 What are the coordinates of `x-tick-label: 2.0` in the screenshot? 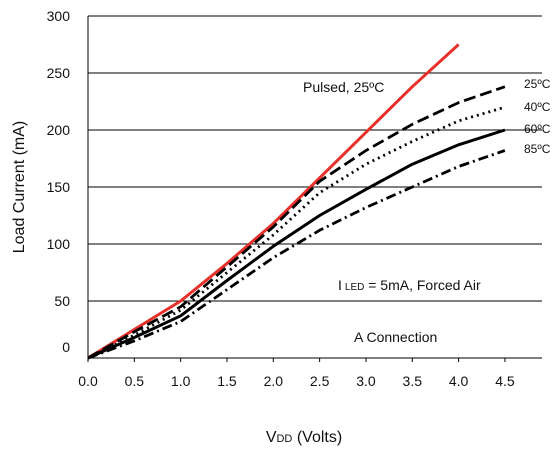 It's located at (274, 381).